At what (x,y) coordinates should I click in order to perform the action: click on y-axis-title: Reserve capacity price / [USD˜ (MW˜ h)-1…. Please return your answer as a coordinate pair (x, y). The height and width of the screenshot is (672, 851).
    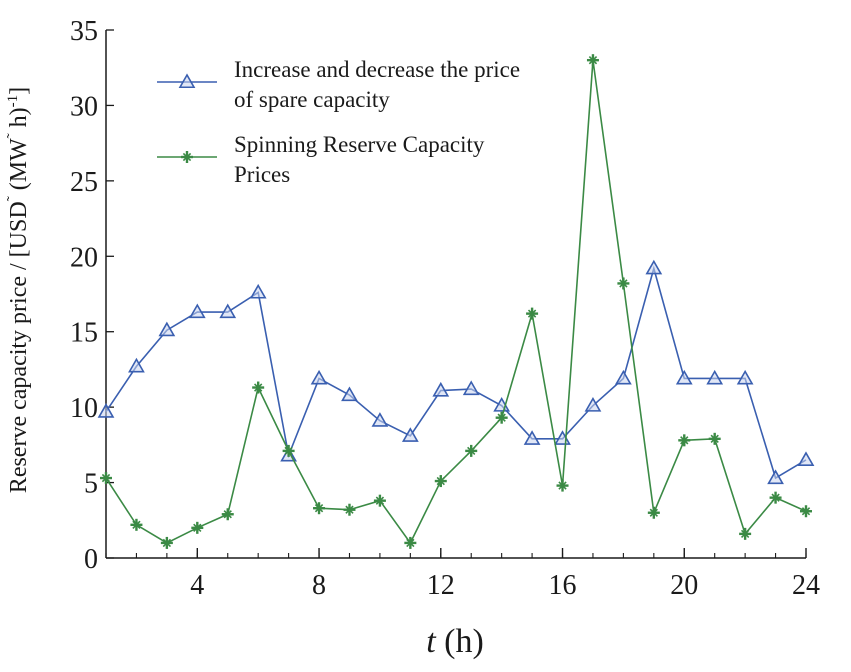
    Looking at the image, I should click on (18, 290).